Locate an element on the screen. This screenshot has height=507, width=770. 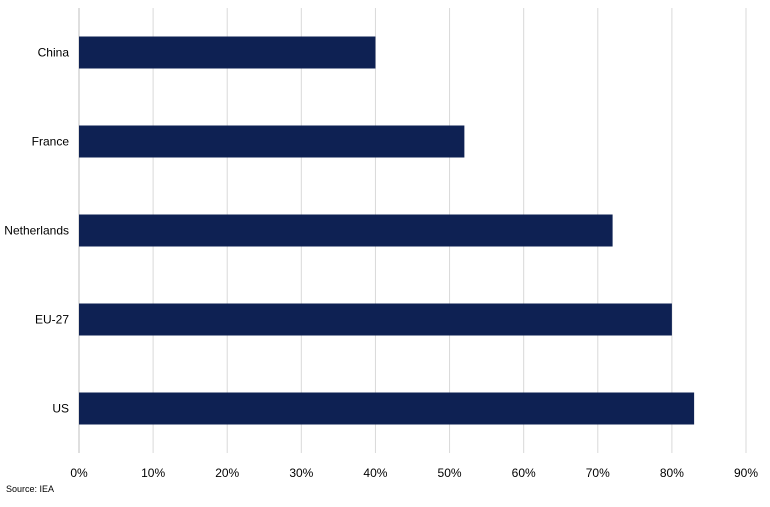
x-tick-label: 30% is located at coordinates (301, 473).